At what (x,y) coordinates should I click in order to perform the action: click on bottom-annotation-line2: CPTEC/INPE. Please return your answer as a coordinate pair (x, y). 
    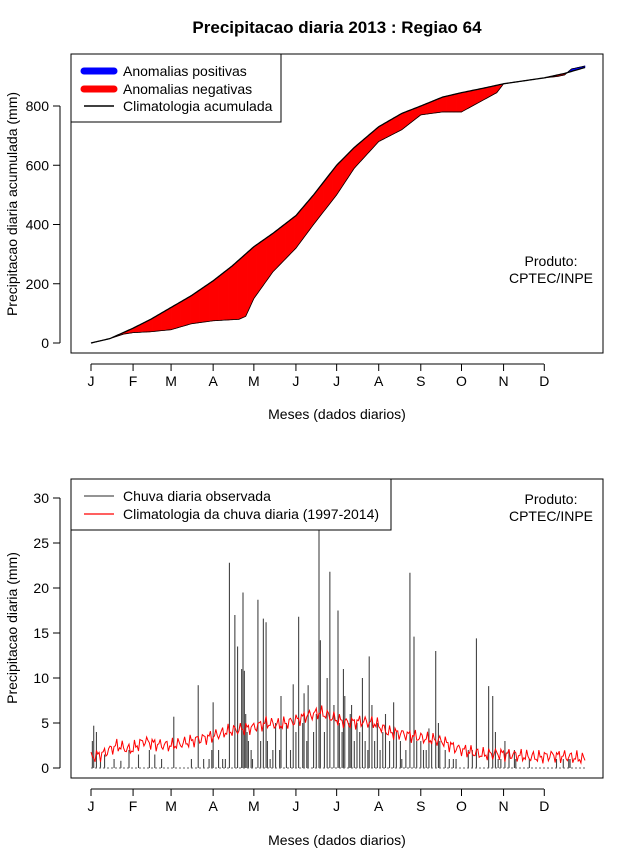
    Looking at the image, I should click on (551, 516).